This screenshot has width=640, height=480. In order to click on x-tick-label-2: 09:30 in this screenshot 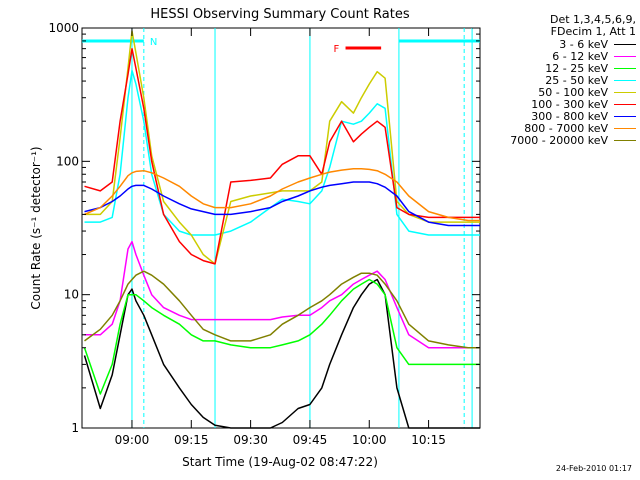, I will do `click(250, 440)`.